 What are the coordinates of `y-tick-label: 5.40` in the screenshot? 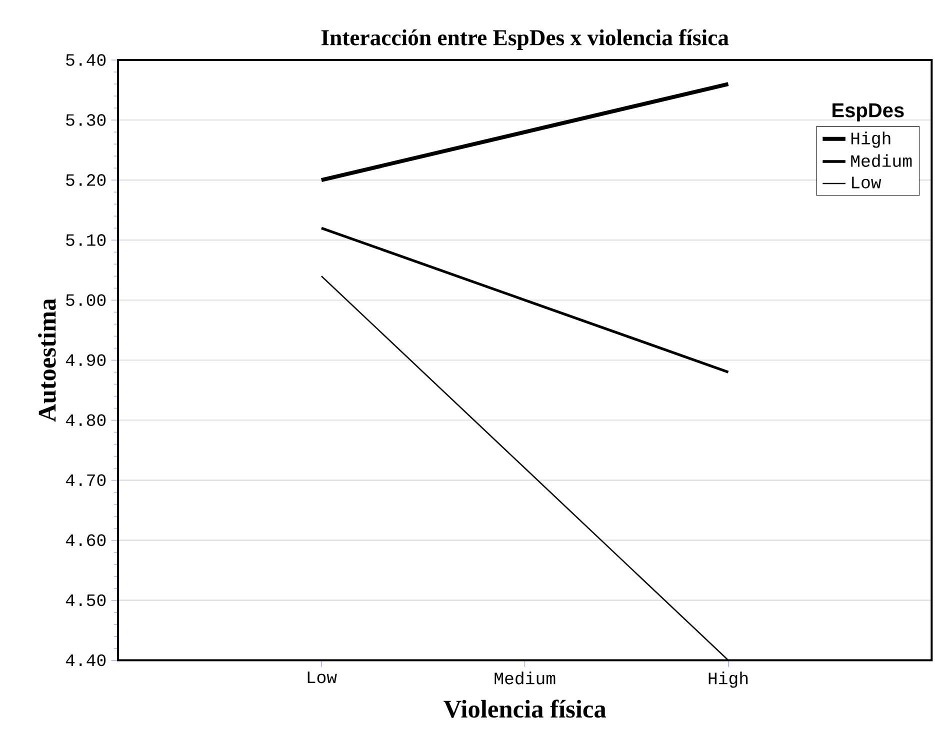 It's located at (86, 60).